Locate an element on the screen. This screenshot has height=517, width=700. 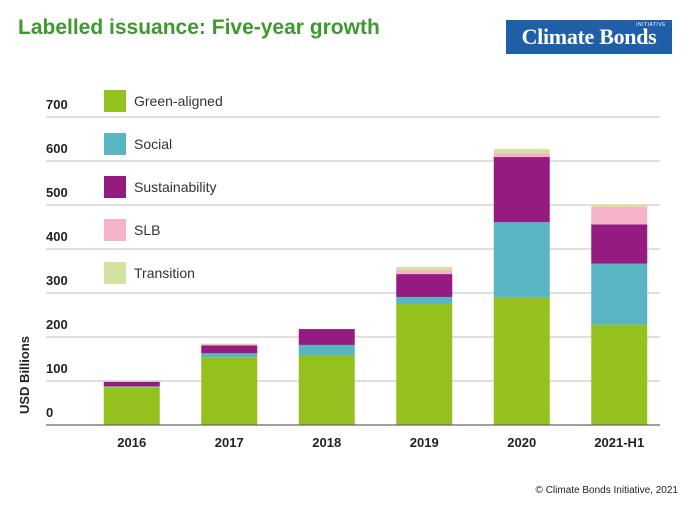
climate-bonds-logo: Climate Bonds INITIATIVE is located at coordinates (589, 37).